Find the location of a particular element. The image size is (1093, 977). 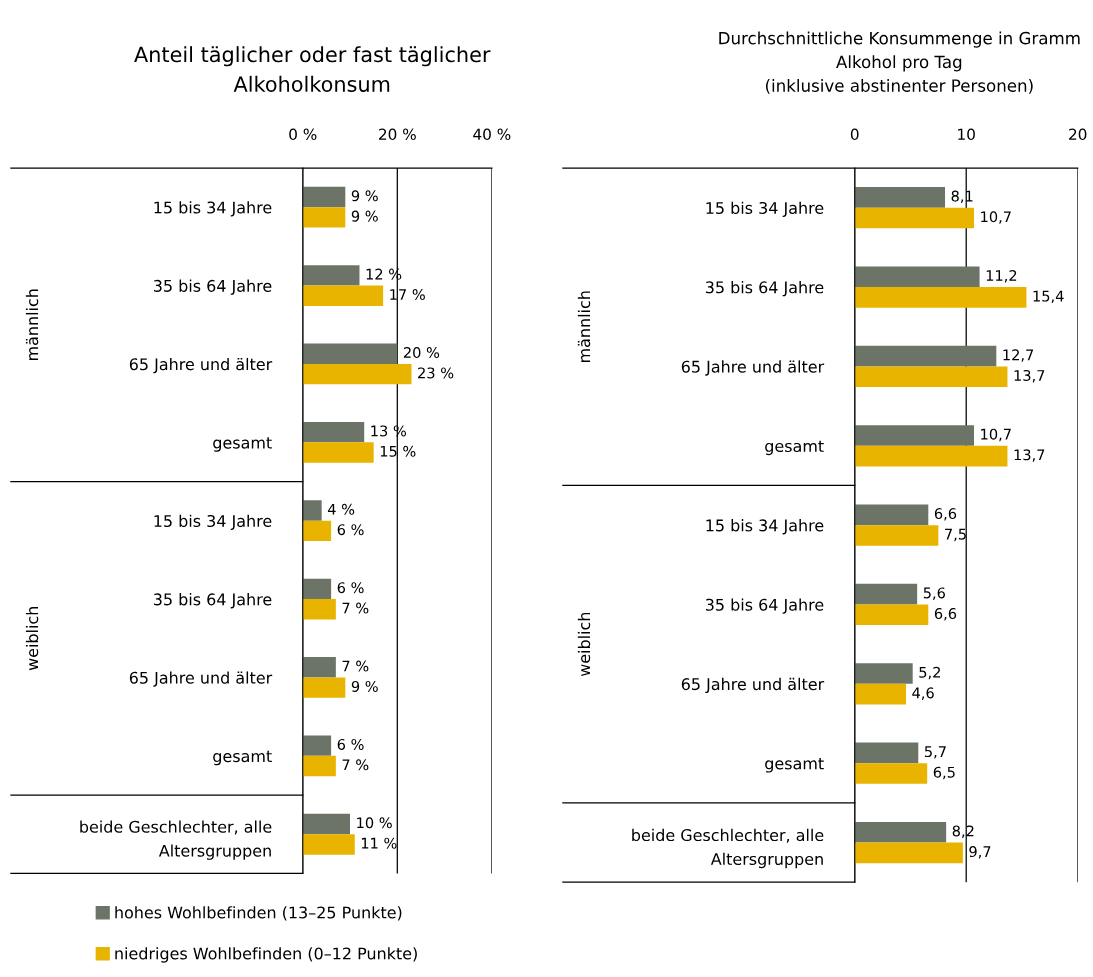

data-label: 4 % is located at coordinates (341, 509).